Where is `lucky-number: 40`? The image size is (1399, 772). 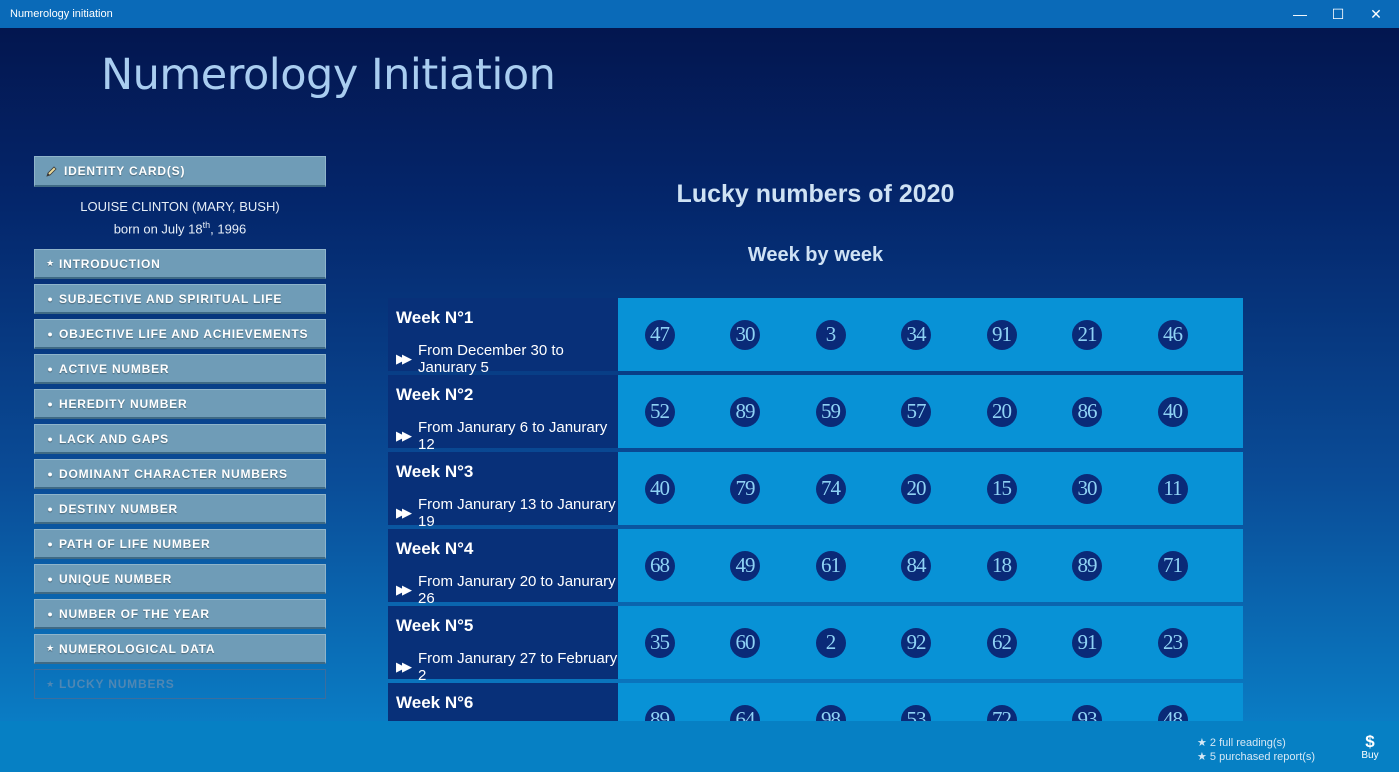
lucky-number: 40 is located at coordinates (659, 488).